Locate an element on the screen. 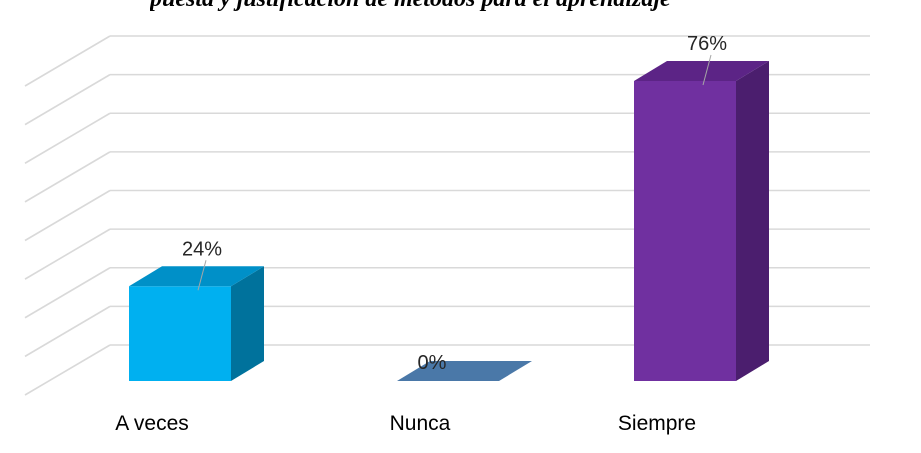 The width and height of the screenshot is (921, 453). data-label: 76% is located at coordinates (707, 44).